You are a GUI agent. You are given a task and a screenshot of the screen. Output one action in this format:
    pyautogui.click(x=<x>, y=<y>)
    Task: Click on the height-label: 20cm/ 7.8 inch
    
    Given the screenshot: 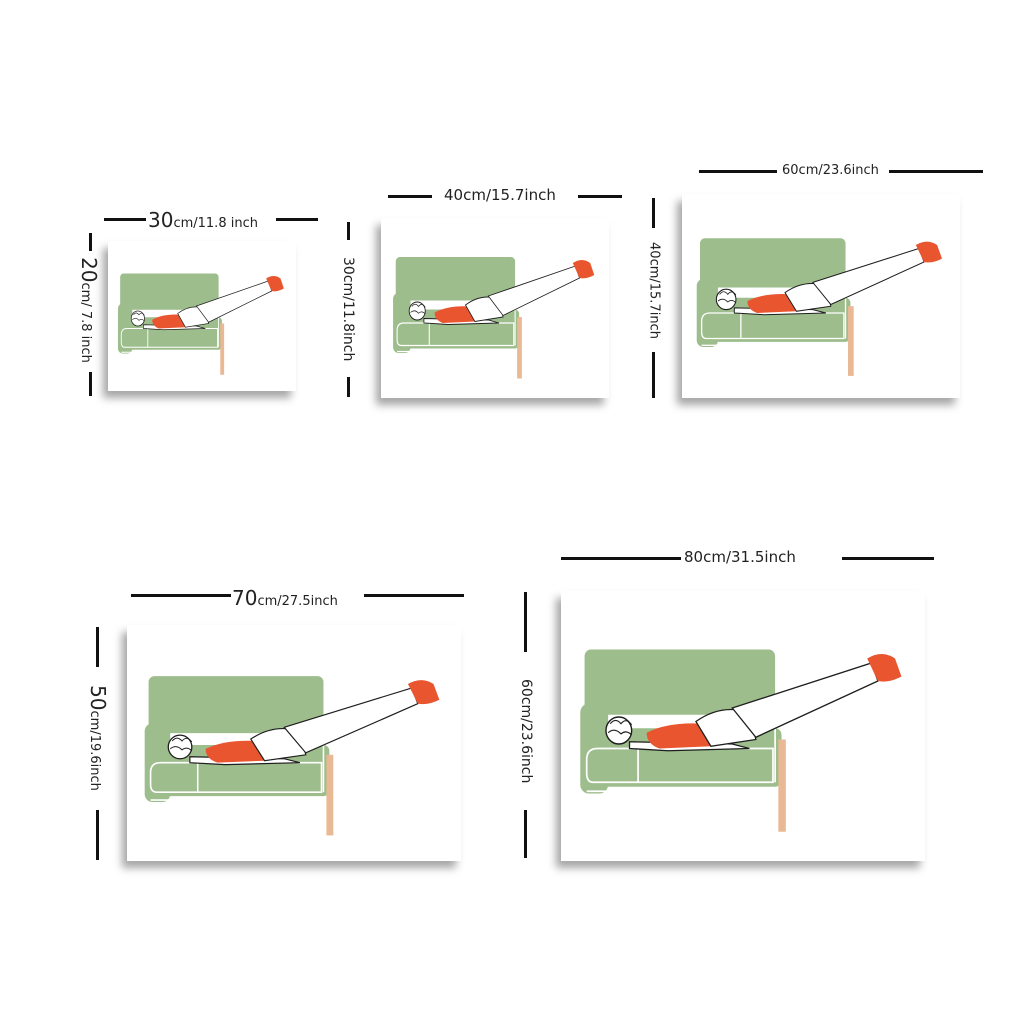 What is the action you would take?
    pyautogui.click(x=89, y=310)
    